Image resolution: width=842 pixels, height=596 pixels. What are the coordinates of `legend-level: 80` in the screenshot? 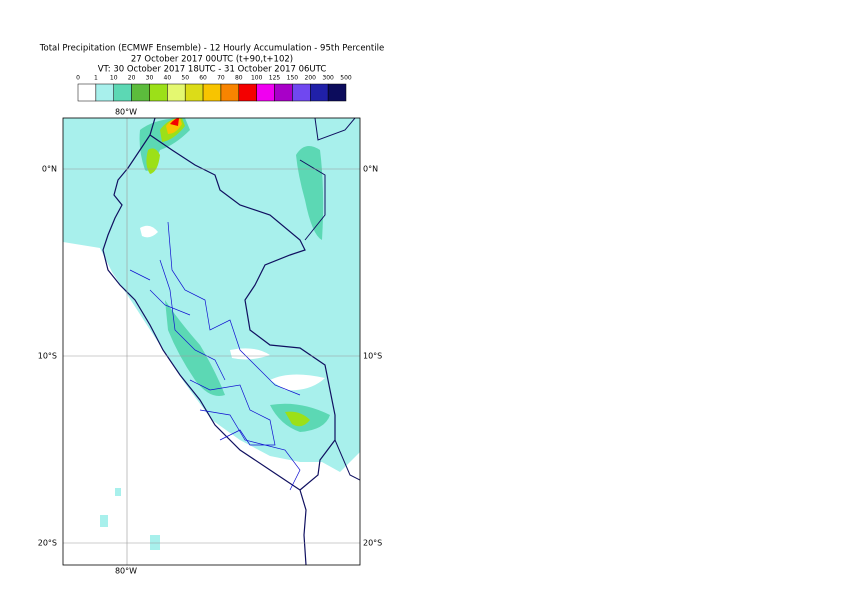 It's located at (239, 78).